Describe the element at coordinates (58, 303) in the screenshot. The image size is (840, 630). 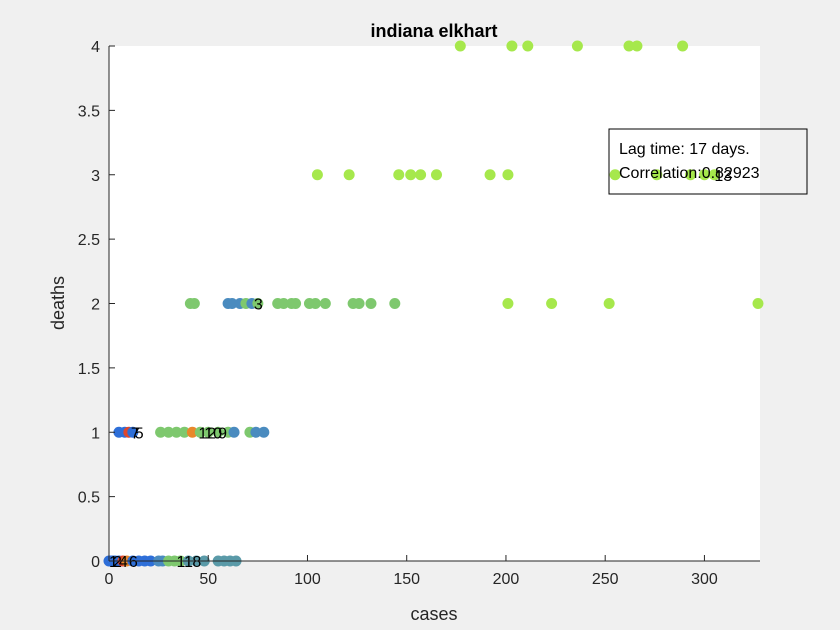
I see `y-axis-label: deaths` at that location.